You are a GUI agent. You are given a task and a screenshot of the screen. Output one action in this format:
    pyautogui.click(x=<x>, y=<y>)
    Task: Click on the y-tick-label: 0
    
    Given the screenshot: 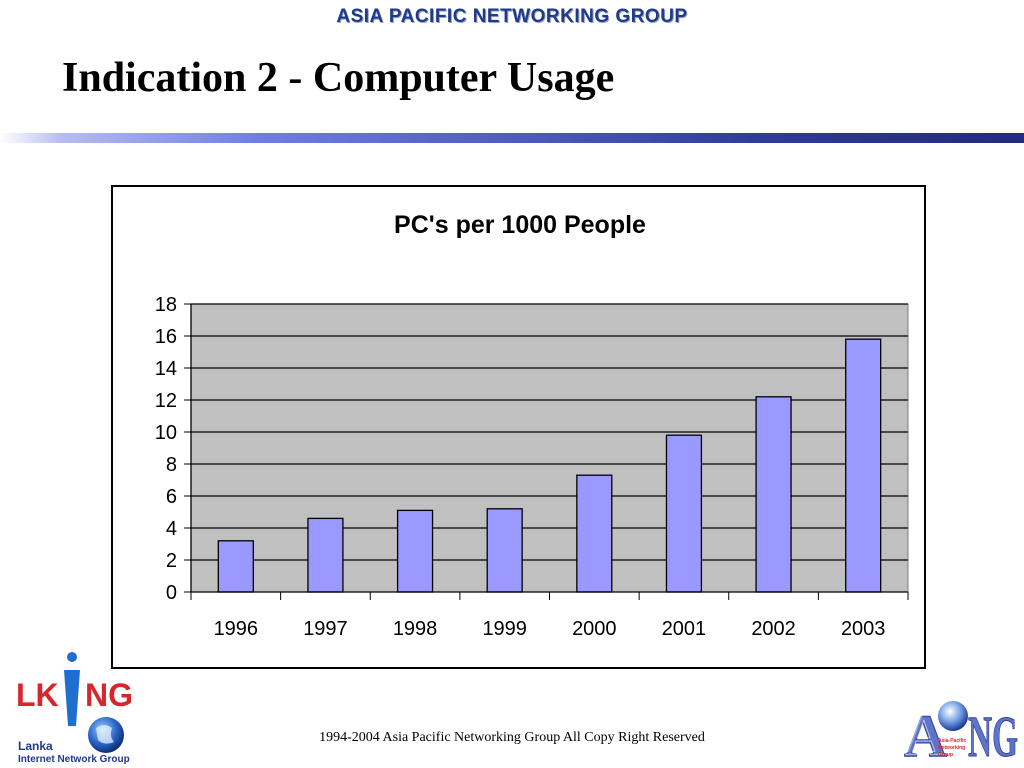 What is the action you would take?
    pyautogui.click(x=171, y=593)
    